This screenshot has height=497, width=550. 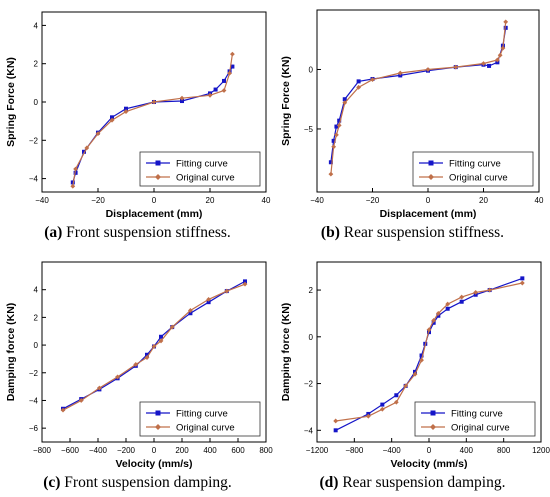 What do you see at coordinates (467, 450) in the screenshot?
I see `x-tick-label: 400` at bounding box center [467, 450].